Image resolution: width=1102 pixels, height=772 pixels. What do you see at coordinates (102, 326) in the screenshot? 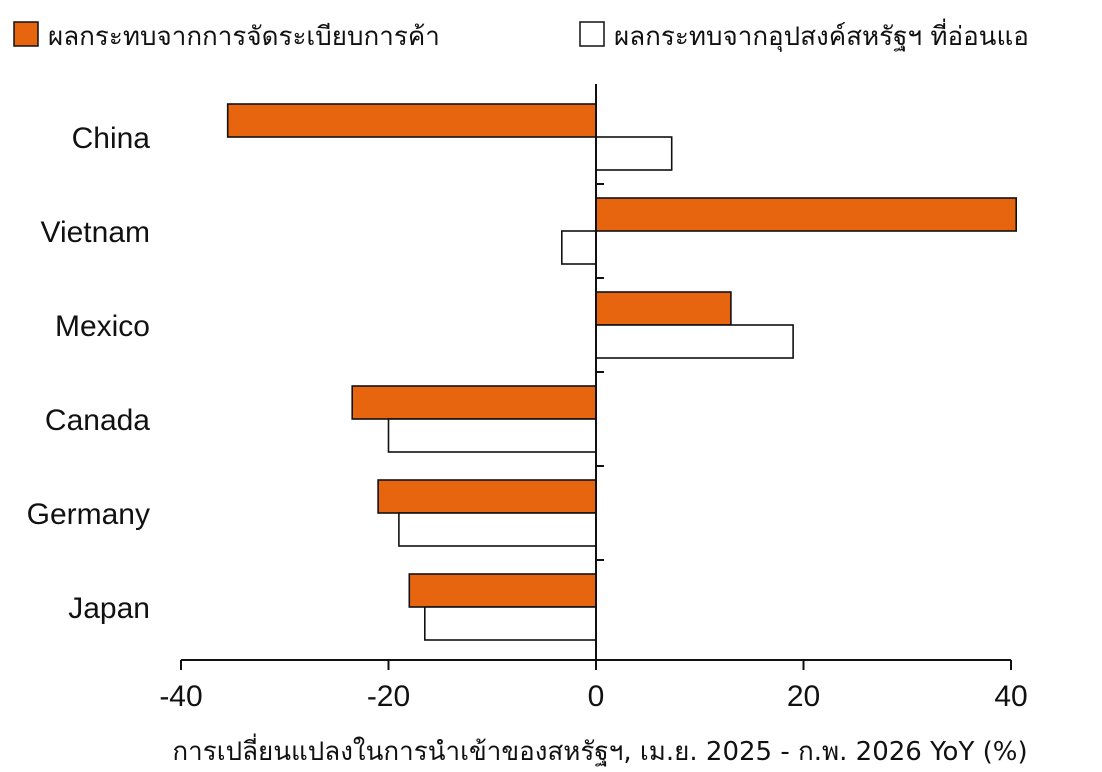
I see `category-label-mexico: Mexico` at bounding box center [102, 326].